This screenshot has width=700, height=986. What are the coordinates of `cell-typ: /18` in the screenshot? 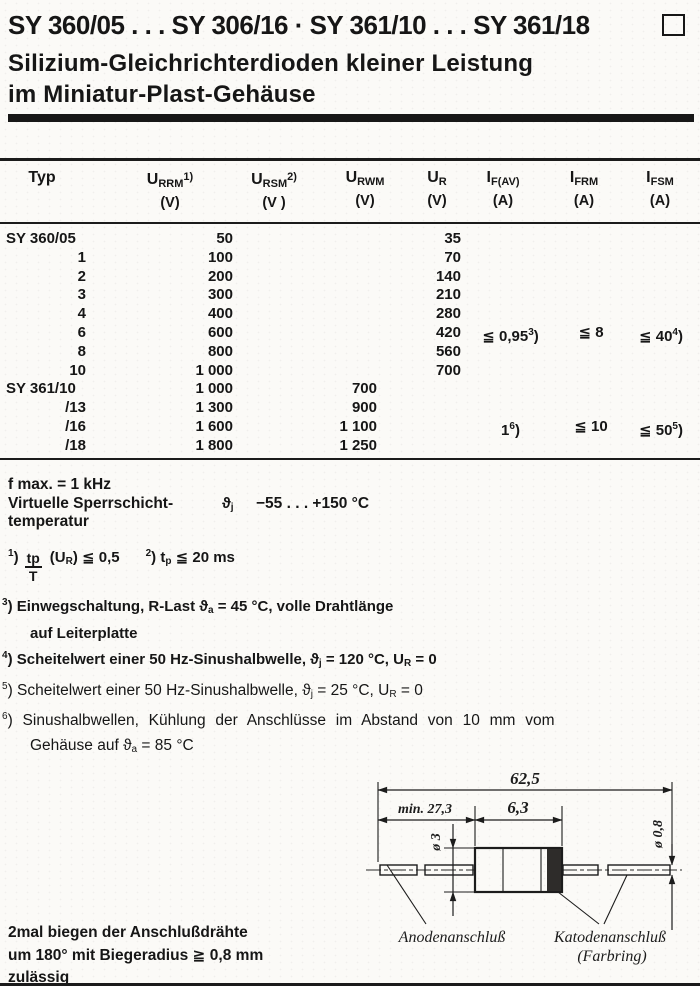 It's located at (75, 445).